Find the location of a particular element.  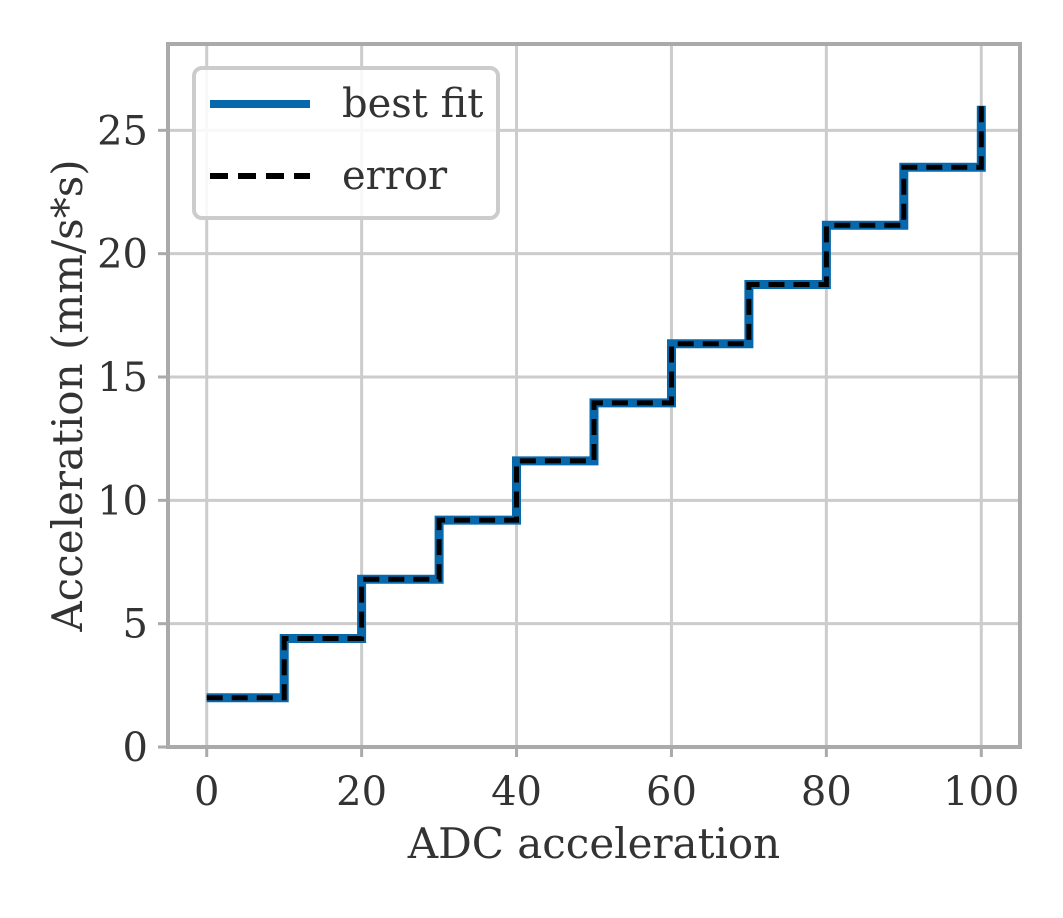

y-axis-label: Acceleration (mm/s*s) is located at coordinates (67, 395).